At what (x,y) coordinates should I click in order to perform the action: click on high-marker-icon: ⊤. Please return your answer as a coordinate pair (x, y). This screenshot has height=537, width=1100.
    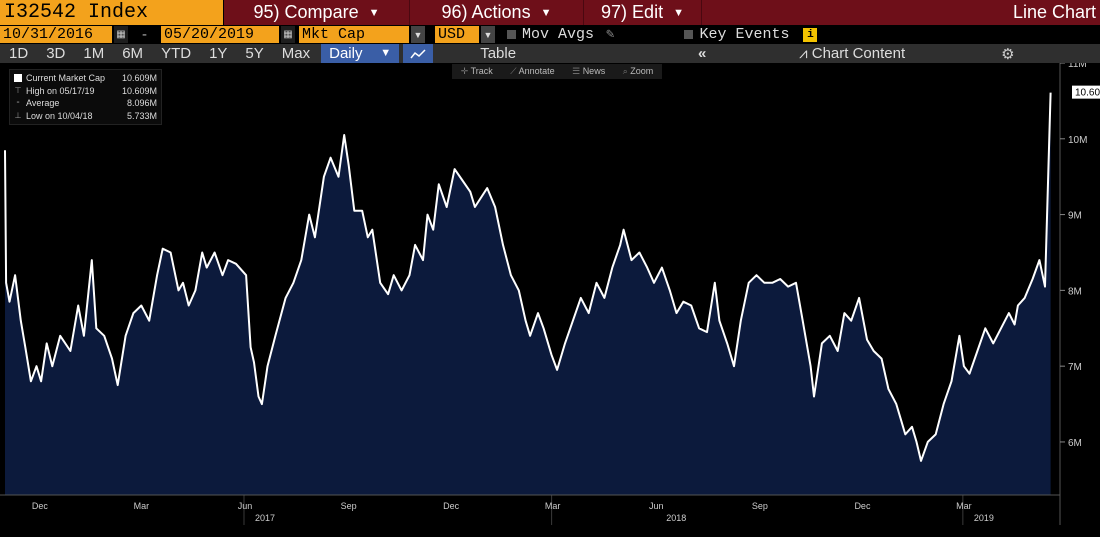
    Looking at the image, I should click on (18, 90).